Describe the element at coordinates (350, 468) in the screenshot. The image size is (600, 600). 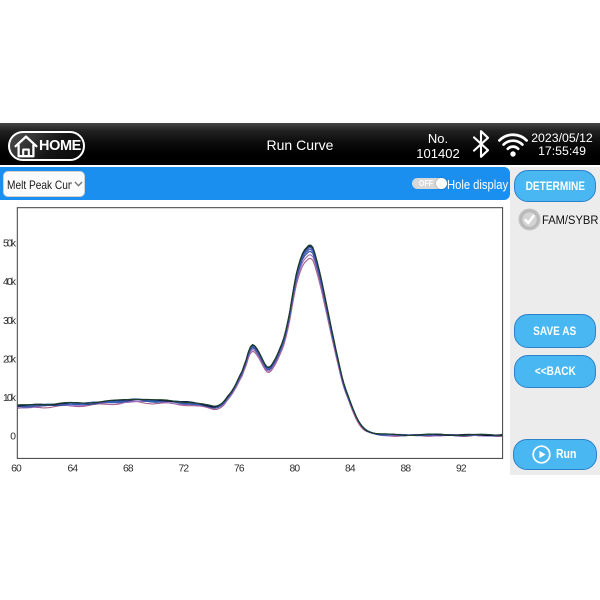
I see `svg-text: 84` at that location.